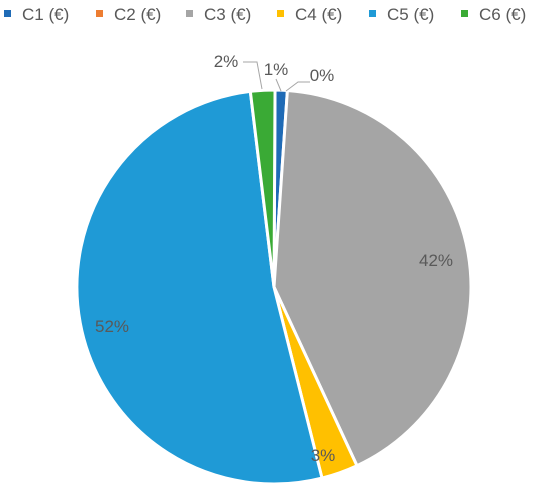 This screenshot has height=491, width=550. Describe the element at coordinates (45, 14) in the screenshot. I see `legend-label-c1: C1 (€)` at that location.